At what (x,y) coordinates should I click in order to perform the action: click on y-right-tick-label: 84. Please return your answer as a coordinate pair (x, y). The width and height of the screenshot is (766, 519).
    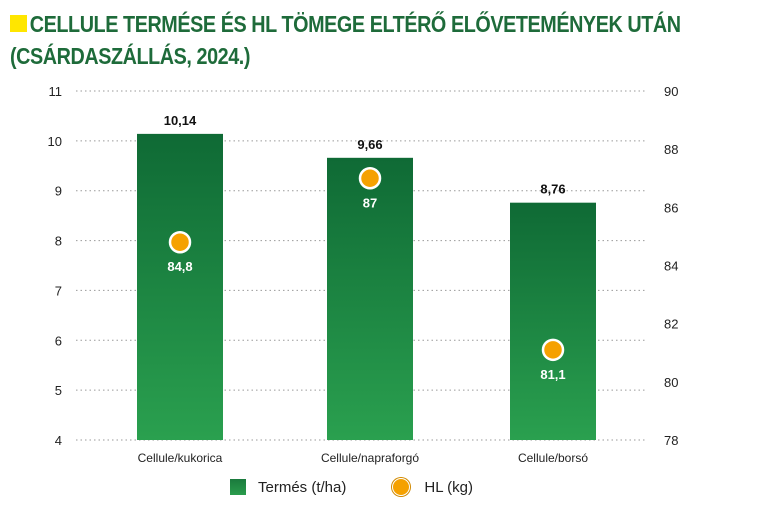
    Looking at the image, I should click on (671, 266).